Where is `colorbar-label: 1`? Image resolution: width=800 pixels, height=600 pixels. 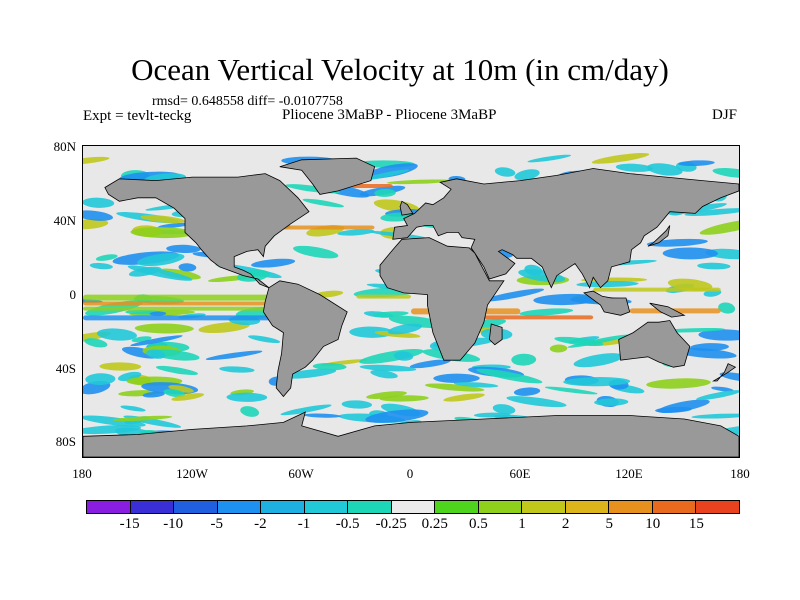
colorbar-label: 1 is located at coordinates (522, 524).